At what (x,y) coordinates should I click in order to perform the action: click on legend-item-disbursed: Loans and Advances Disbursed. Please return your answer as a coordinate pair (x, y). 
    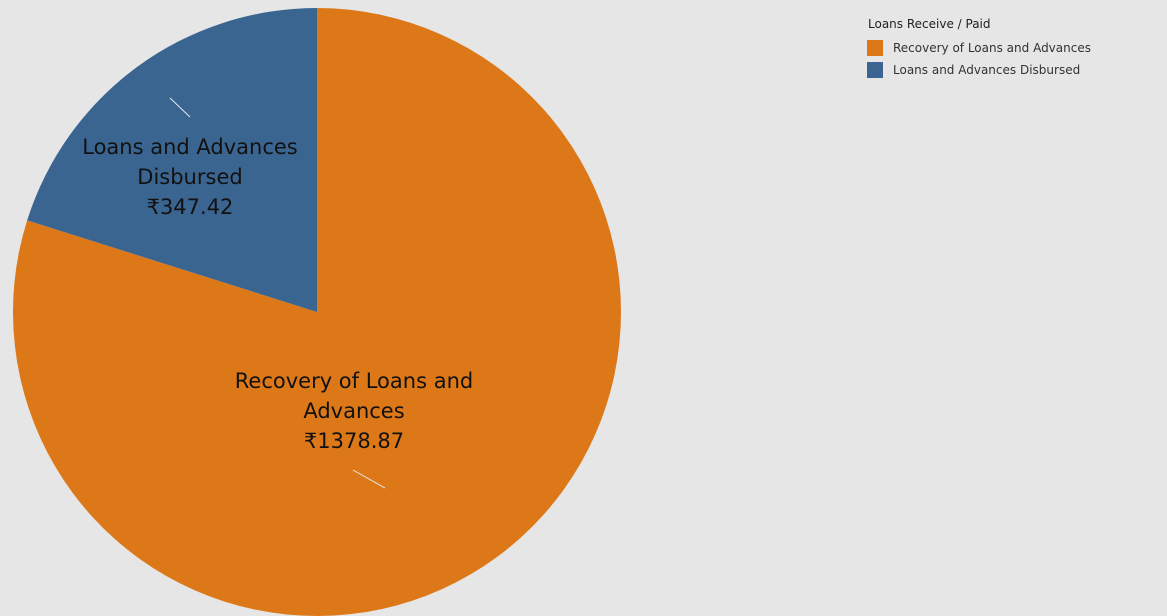
    Looking at the image, I should click on (1015, 70).